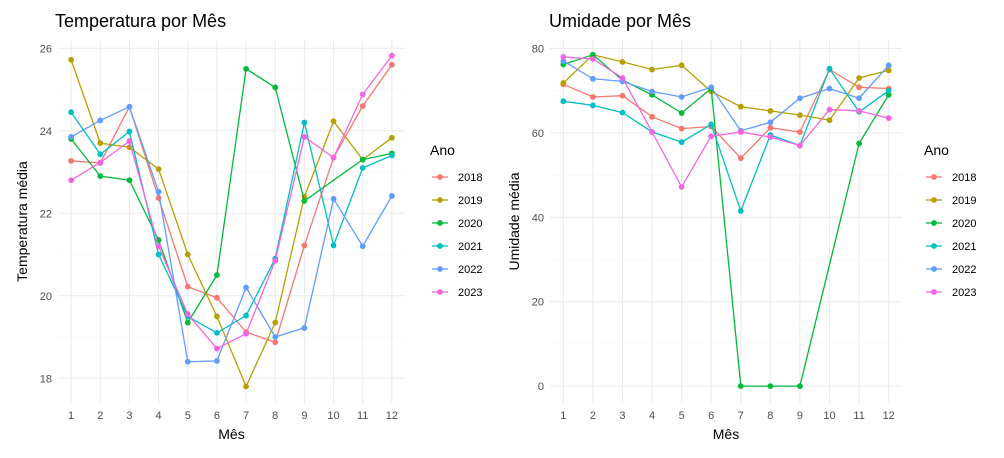  Describe the element at coordinates (140, 21) in the screenshot. I see `chart-title: Temperatura por Mês` at that location.